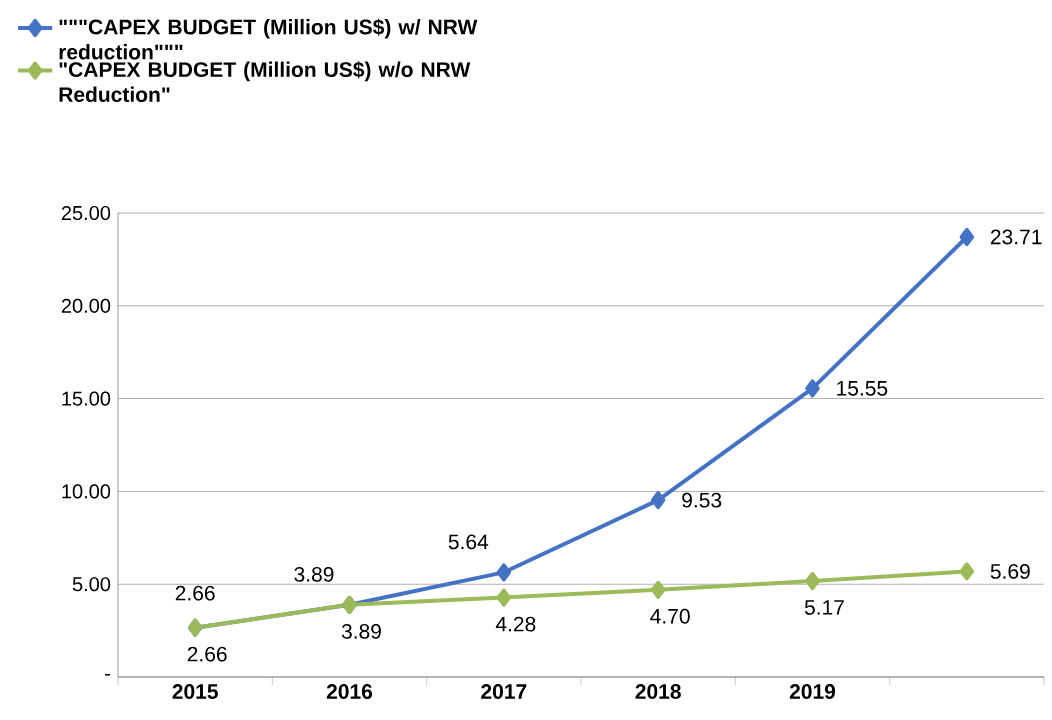 This screenshot has width=1052, height=720. Describe the element at coordinates (265, 82) in the screenshot. I see `legend-label: "CAPEX BUDGET (Million US$) w/o NRW Reduction"` at that location.